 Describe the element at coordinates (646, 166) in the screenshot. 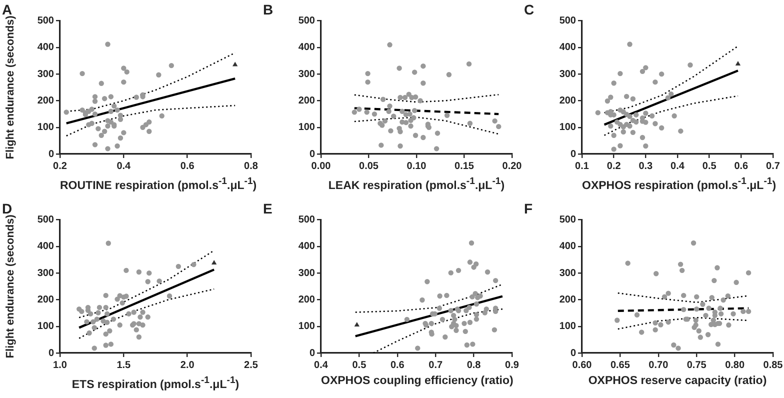

I see `x-tick-label: 0.3` at that location.